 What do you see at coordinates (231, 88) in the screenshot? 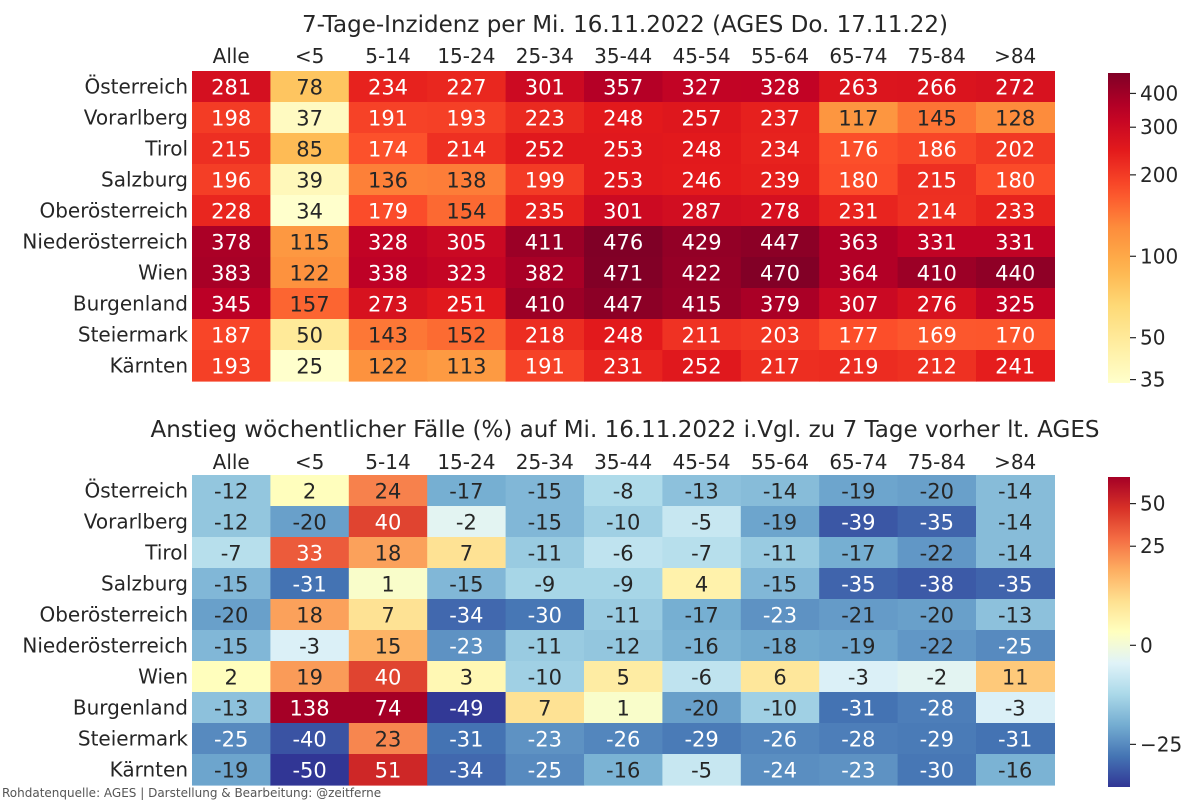
I see `cell-value-label: 281` at bounding box center [231, 88].